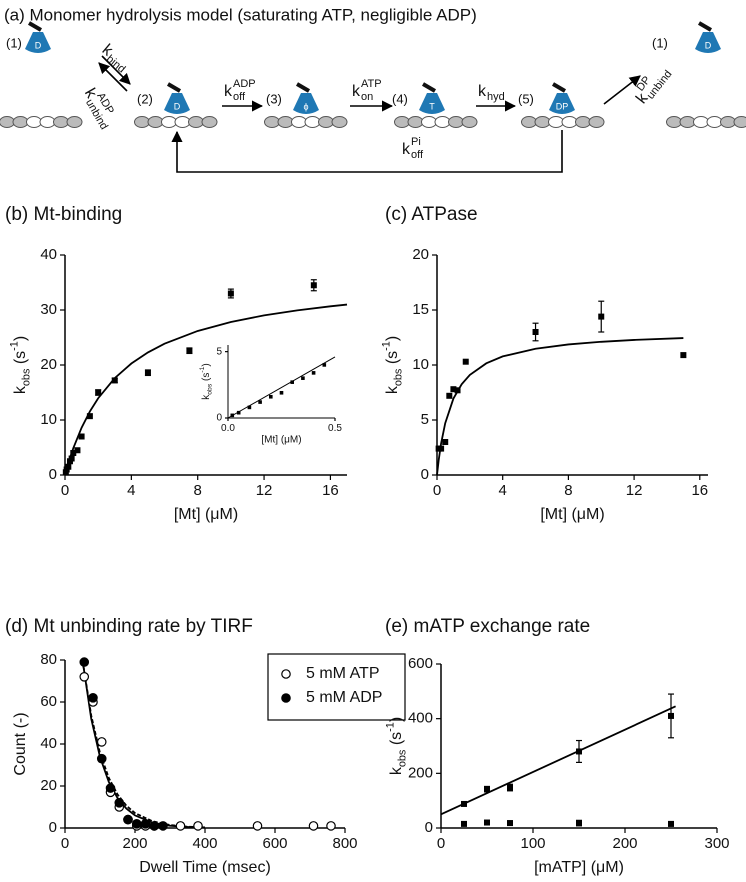  I want to click on rate-superscript: ADP, so click(244, 84).